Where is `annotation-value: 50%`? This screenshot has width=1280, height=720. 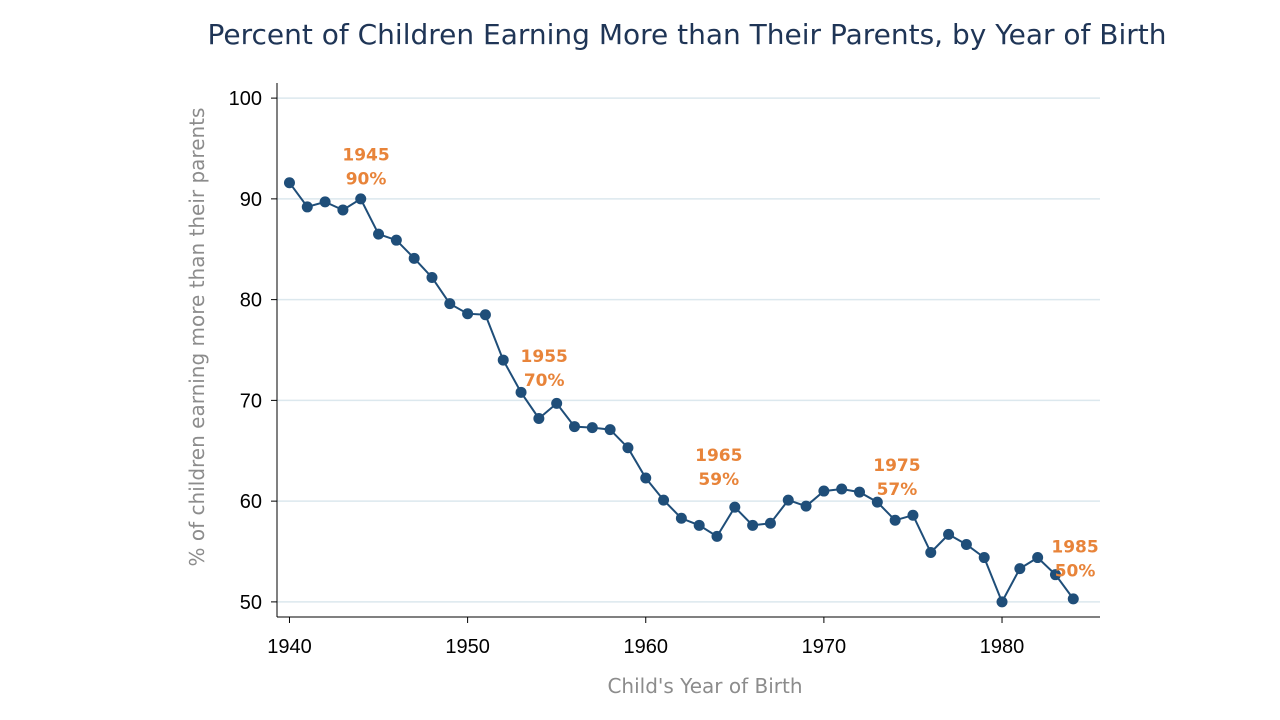
annotation-value: 50% is located at coordinates (1075, 572).